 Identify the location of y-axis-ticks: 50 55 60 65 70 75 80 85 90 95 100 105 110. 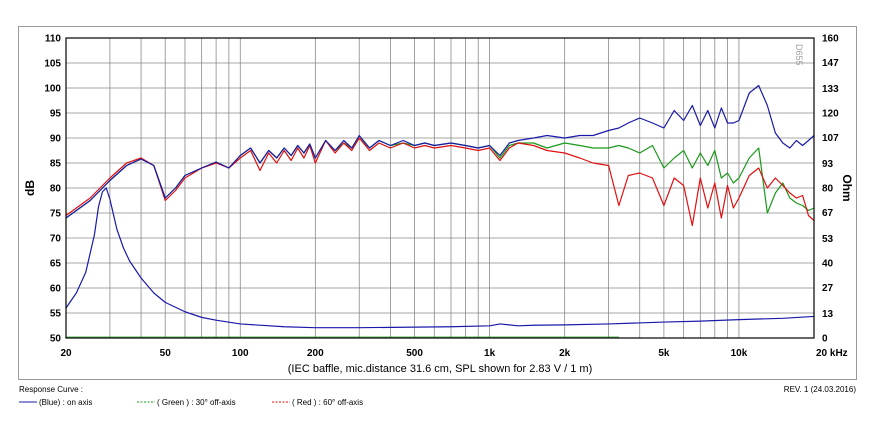
(52, 189).